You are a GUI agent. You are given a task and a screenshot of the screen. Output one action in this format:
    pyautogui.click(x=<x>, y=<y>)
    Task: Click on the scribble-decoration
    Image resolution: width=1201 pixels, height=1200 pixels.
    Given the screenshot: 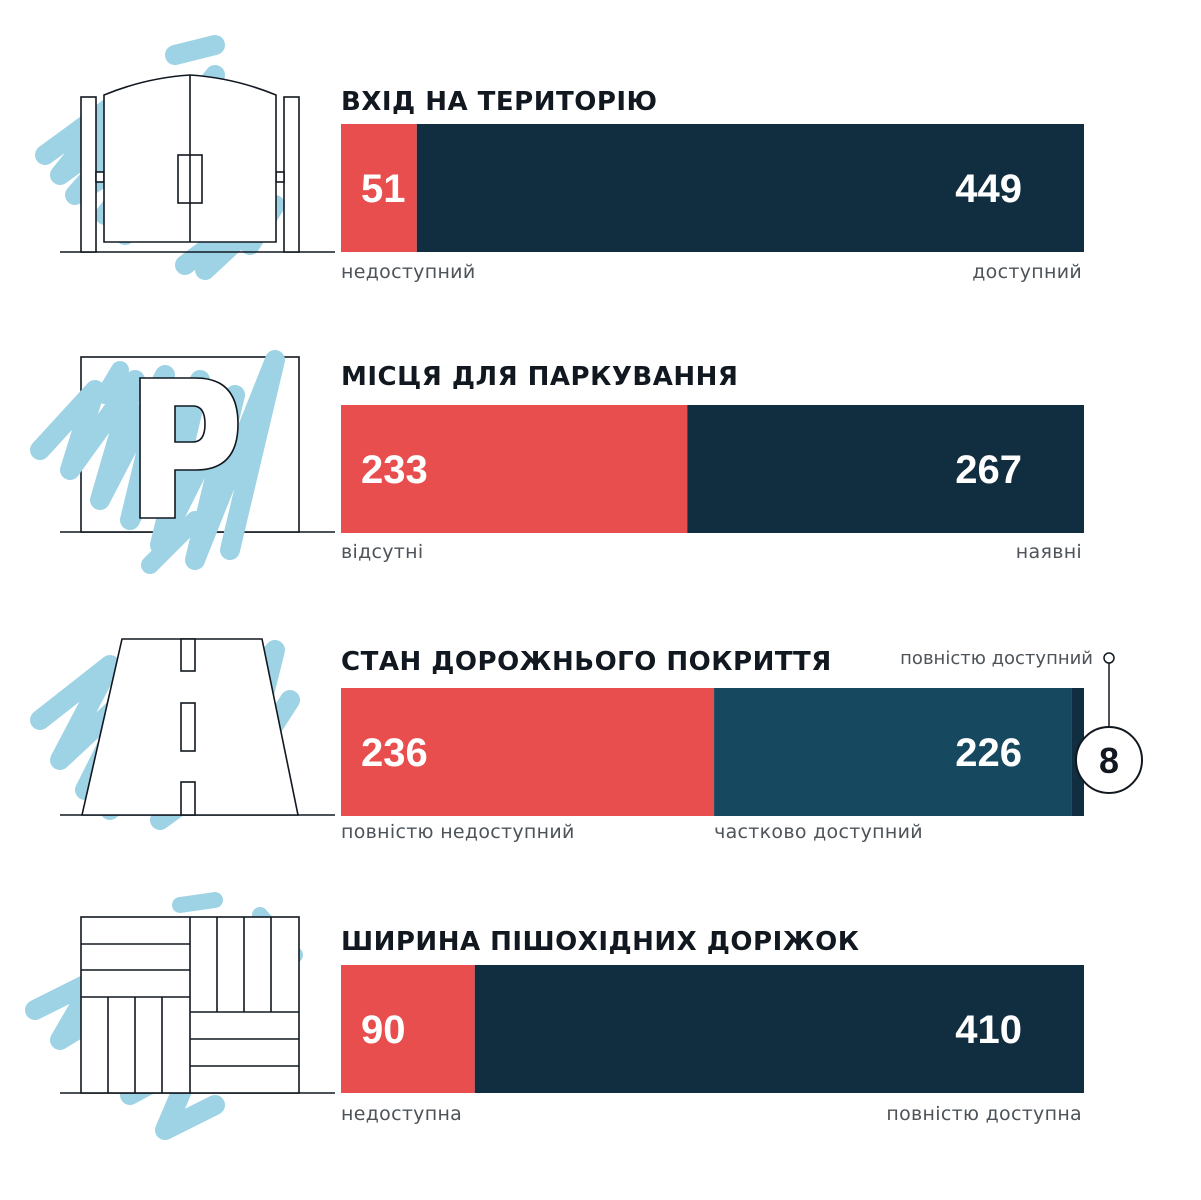 What is the action you would take?
    pyautogui.click(x=157, y=462)
    